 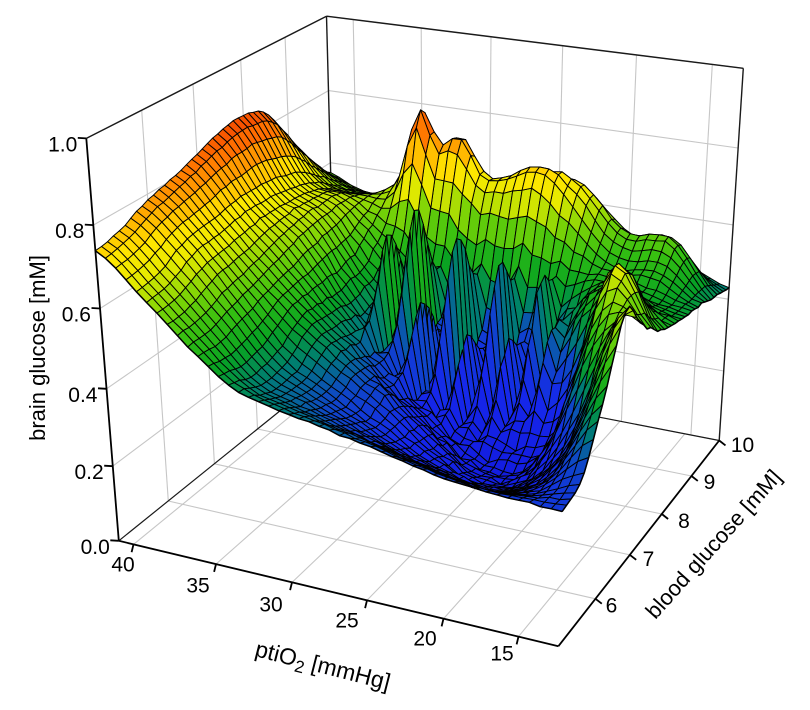 What do you see at coordinates (612, 606) in the screenshot?
I see `svg-text: 6` at bounding box center [612, 606].